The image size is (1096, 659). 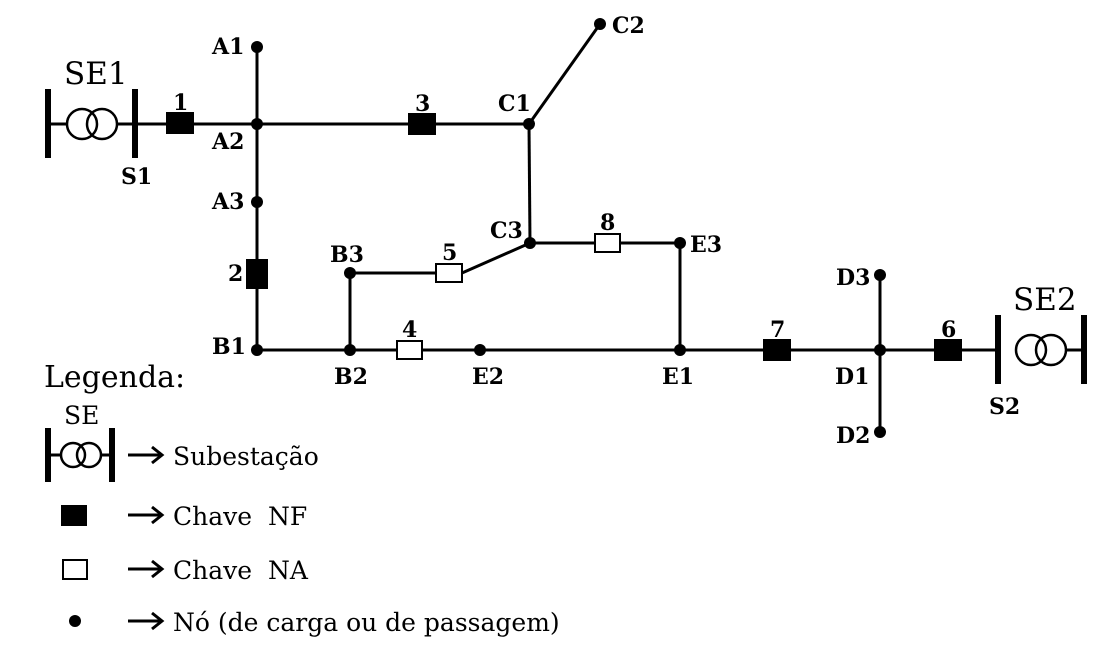 I want to click on label-D1: D1, so click(x=852, y=377).